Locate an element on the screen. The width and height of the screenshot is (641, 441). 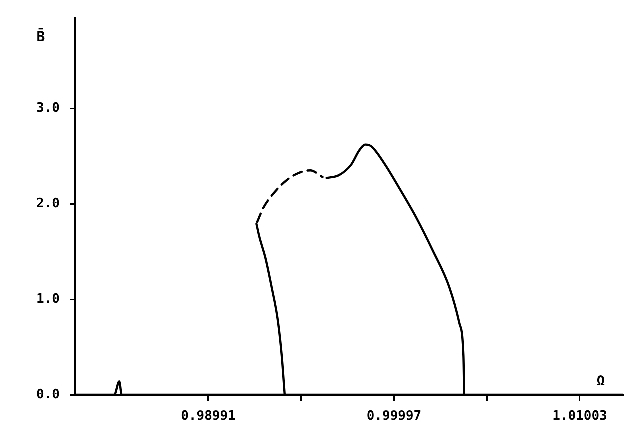
y-tick-label: 0.0 is located at coordinates (48, 394).